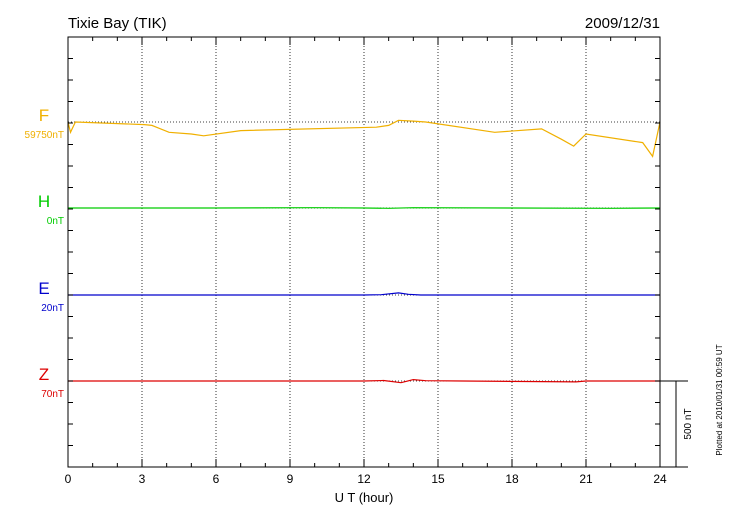 This screenshot has width=730, height=520. I want to click on x-tick-label: 3, so click(142, 479).